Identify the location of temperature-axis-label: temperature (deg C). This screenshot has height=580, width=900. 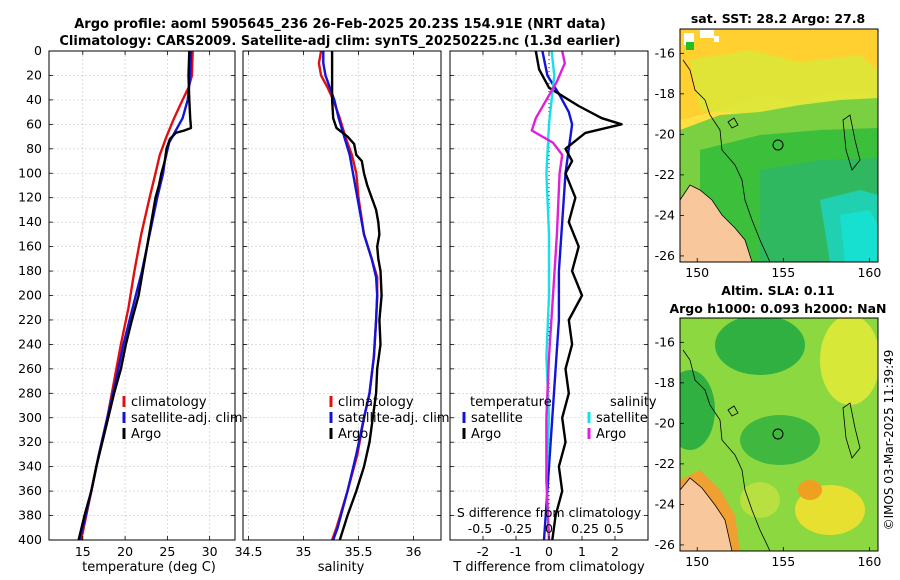
(149, 567).